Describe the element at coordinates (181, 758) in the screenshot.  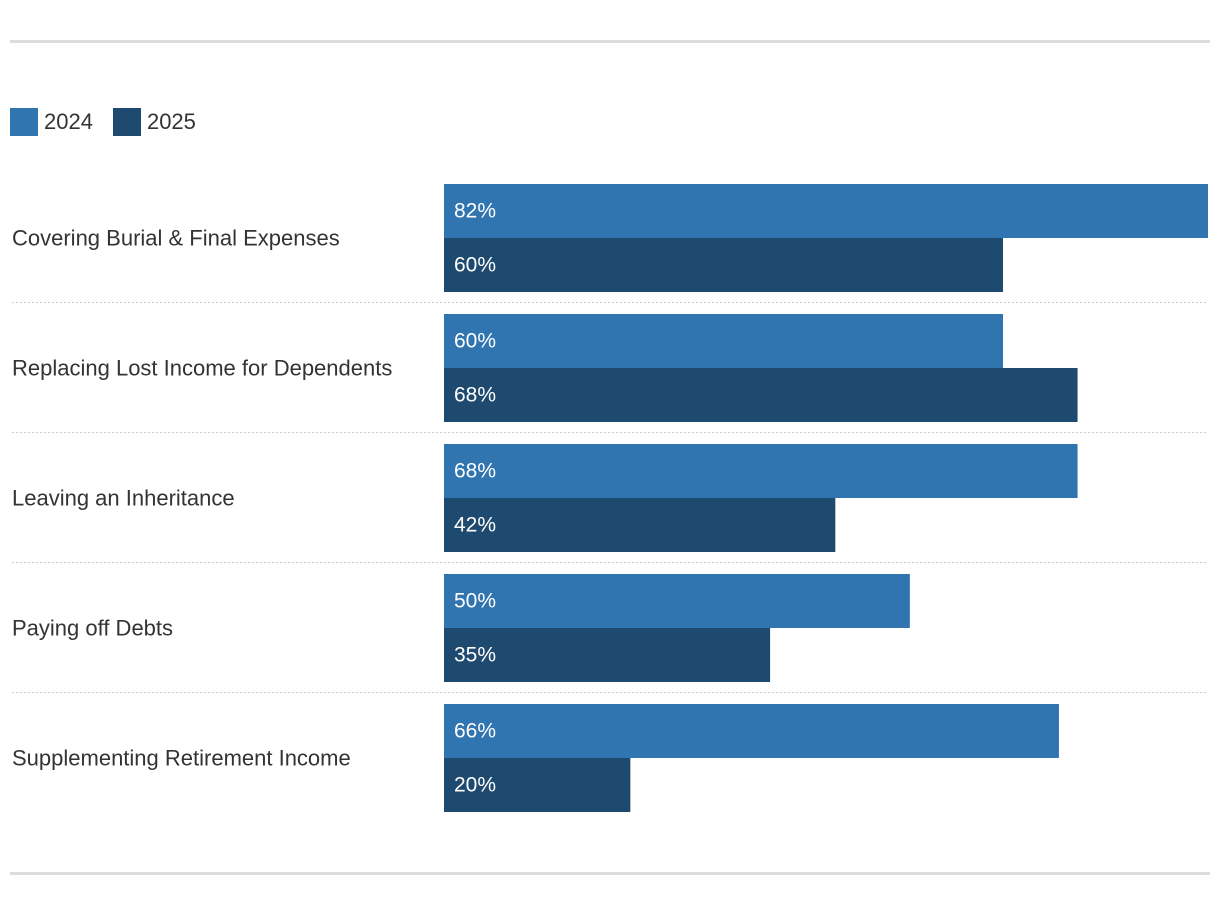
I see `category-label: Supplementing Retirement Income` at that location.